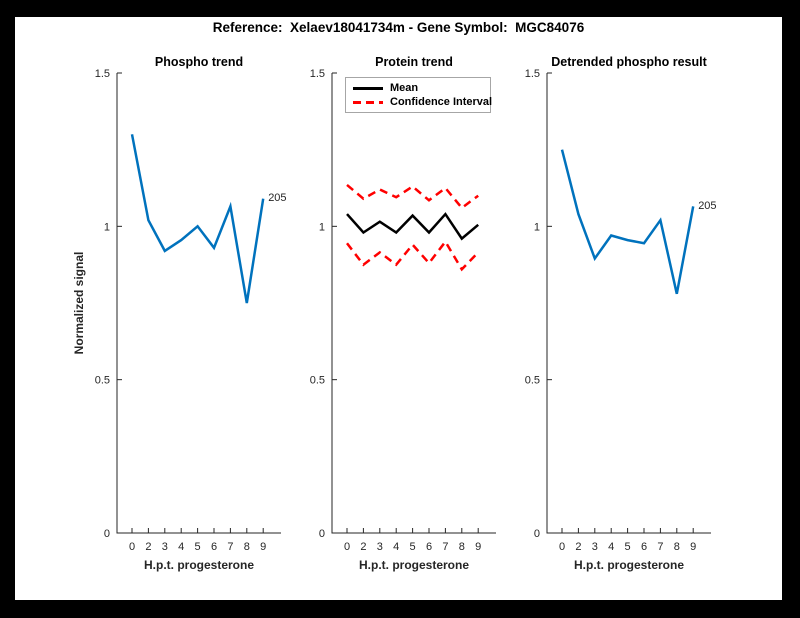  What do you see at coordinates (441, 102) in the screenshot?
I see `legend-label-confidence-interval: Confidence Interval` at bounding box center [441, 102].